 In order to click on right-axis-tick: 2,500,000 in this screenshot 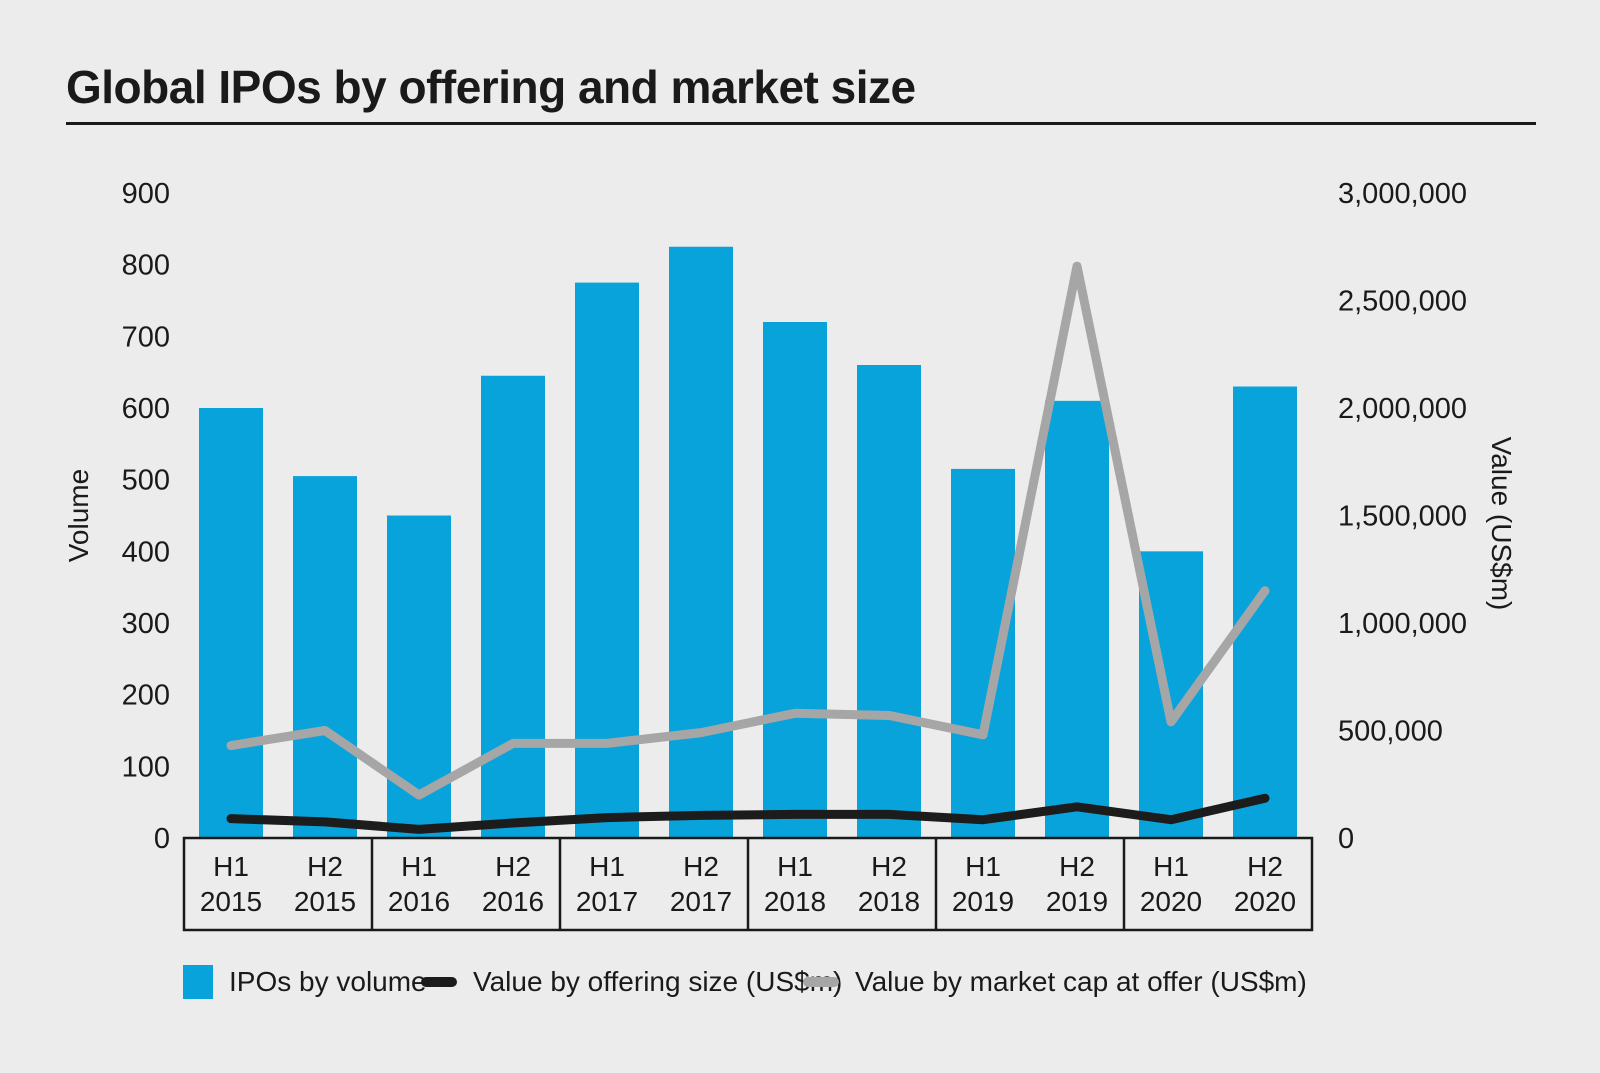, I will do `click(1402, 302)`.